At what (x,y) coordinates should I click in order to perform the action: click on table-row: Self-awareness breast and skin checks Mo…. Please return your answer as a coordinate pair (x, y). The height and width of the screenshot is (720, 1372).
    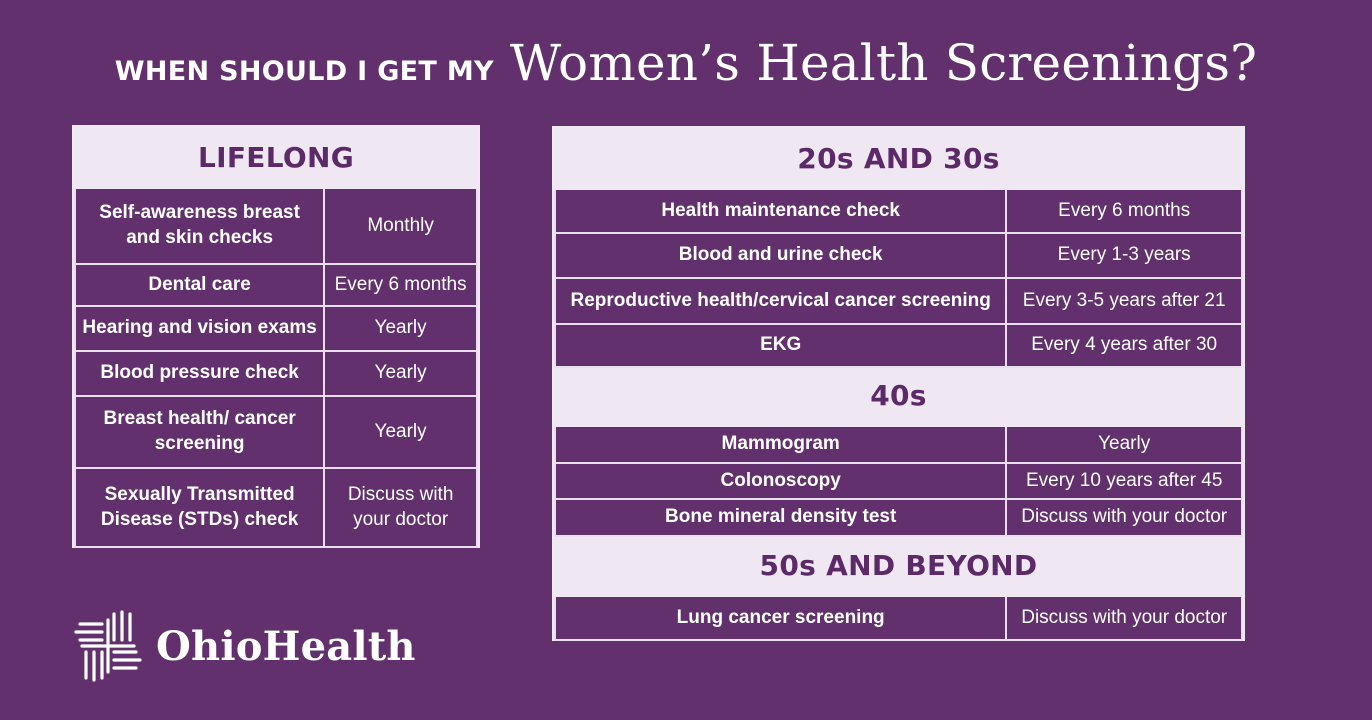
    Looking at the image, I should click on (275, 226).